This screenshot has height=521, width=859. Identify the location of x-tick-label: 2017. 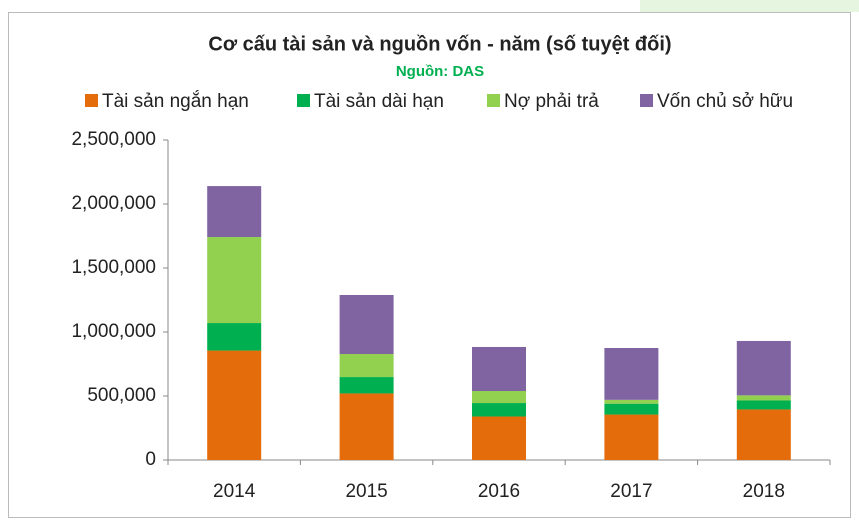
(631, 491).